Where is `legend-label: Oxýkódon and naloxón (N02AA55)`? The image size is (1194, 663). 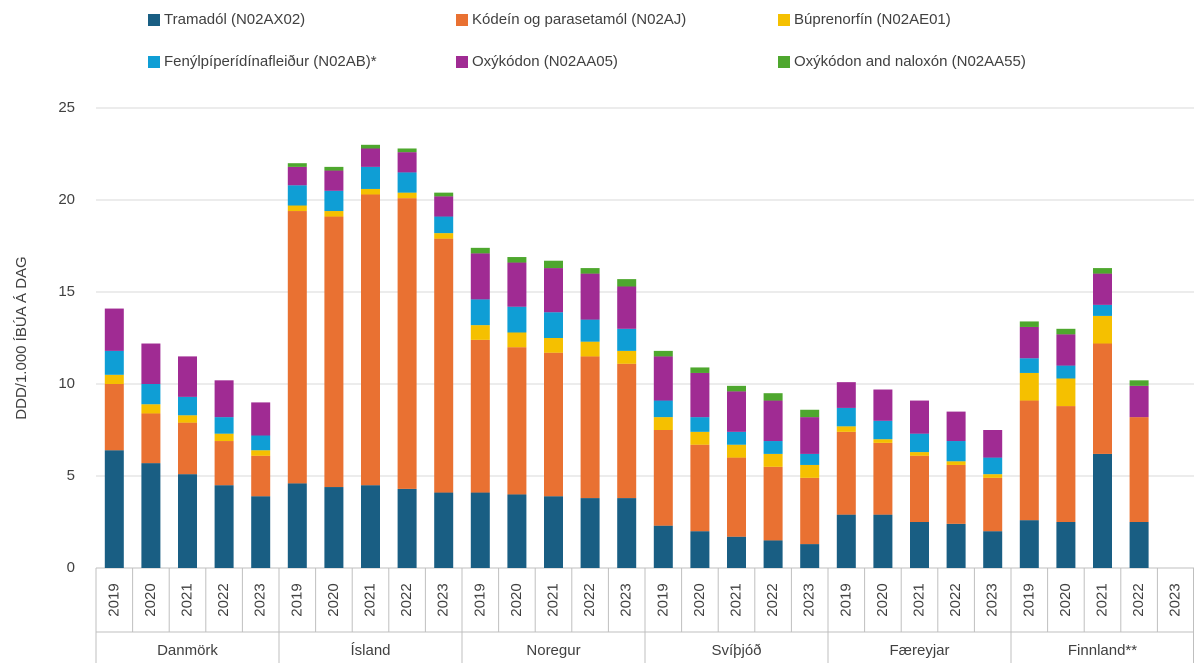
legend-label: Oxýkódon and naloxón (N02AA55) is located at coordinates (910, 61).